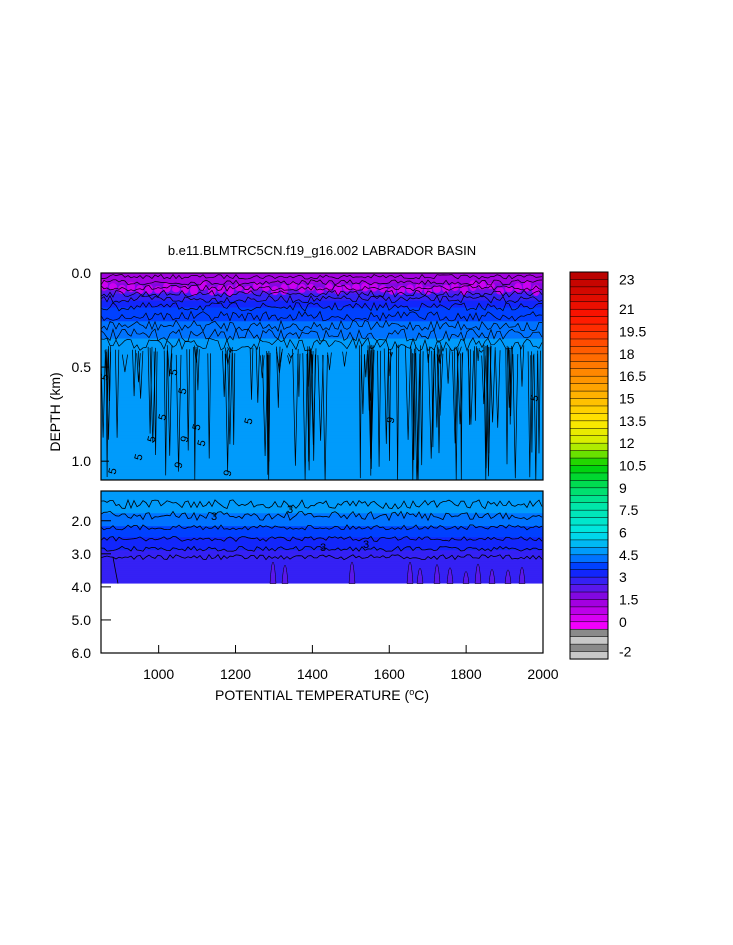 This screenshot has height=945, width=733. Describe the element at coordinates (82, 273) in the screenshot. I see `y-tick-label: 0.0` at that location.